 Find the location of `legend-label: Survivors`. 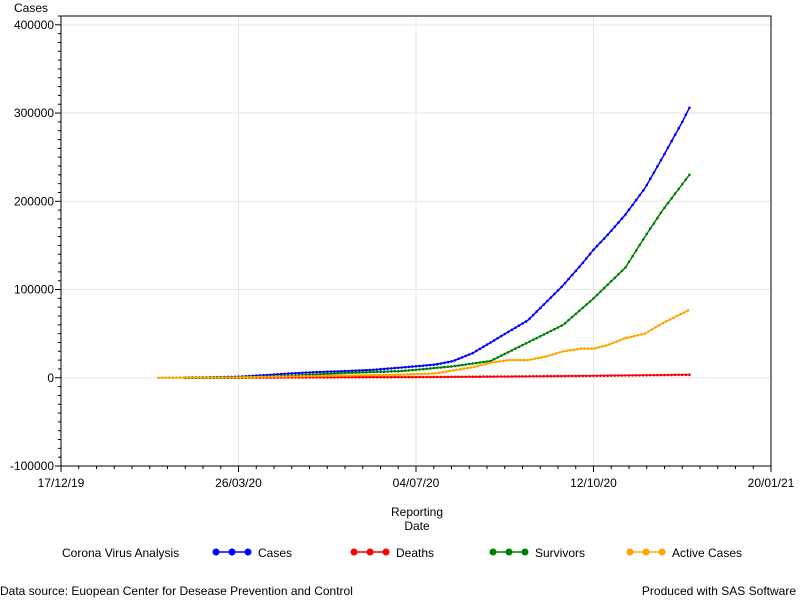

legend-label: Survivors is located at coordinates (560, 553).